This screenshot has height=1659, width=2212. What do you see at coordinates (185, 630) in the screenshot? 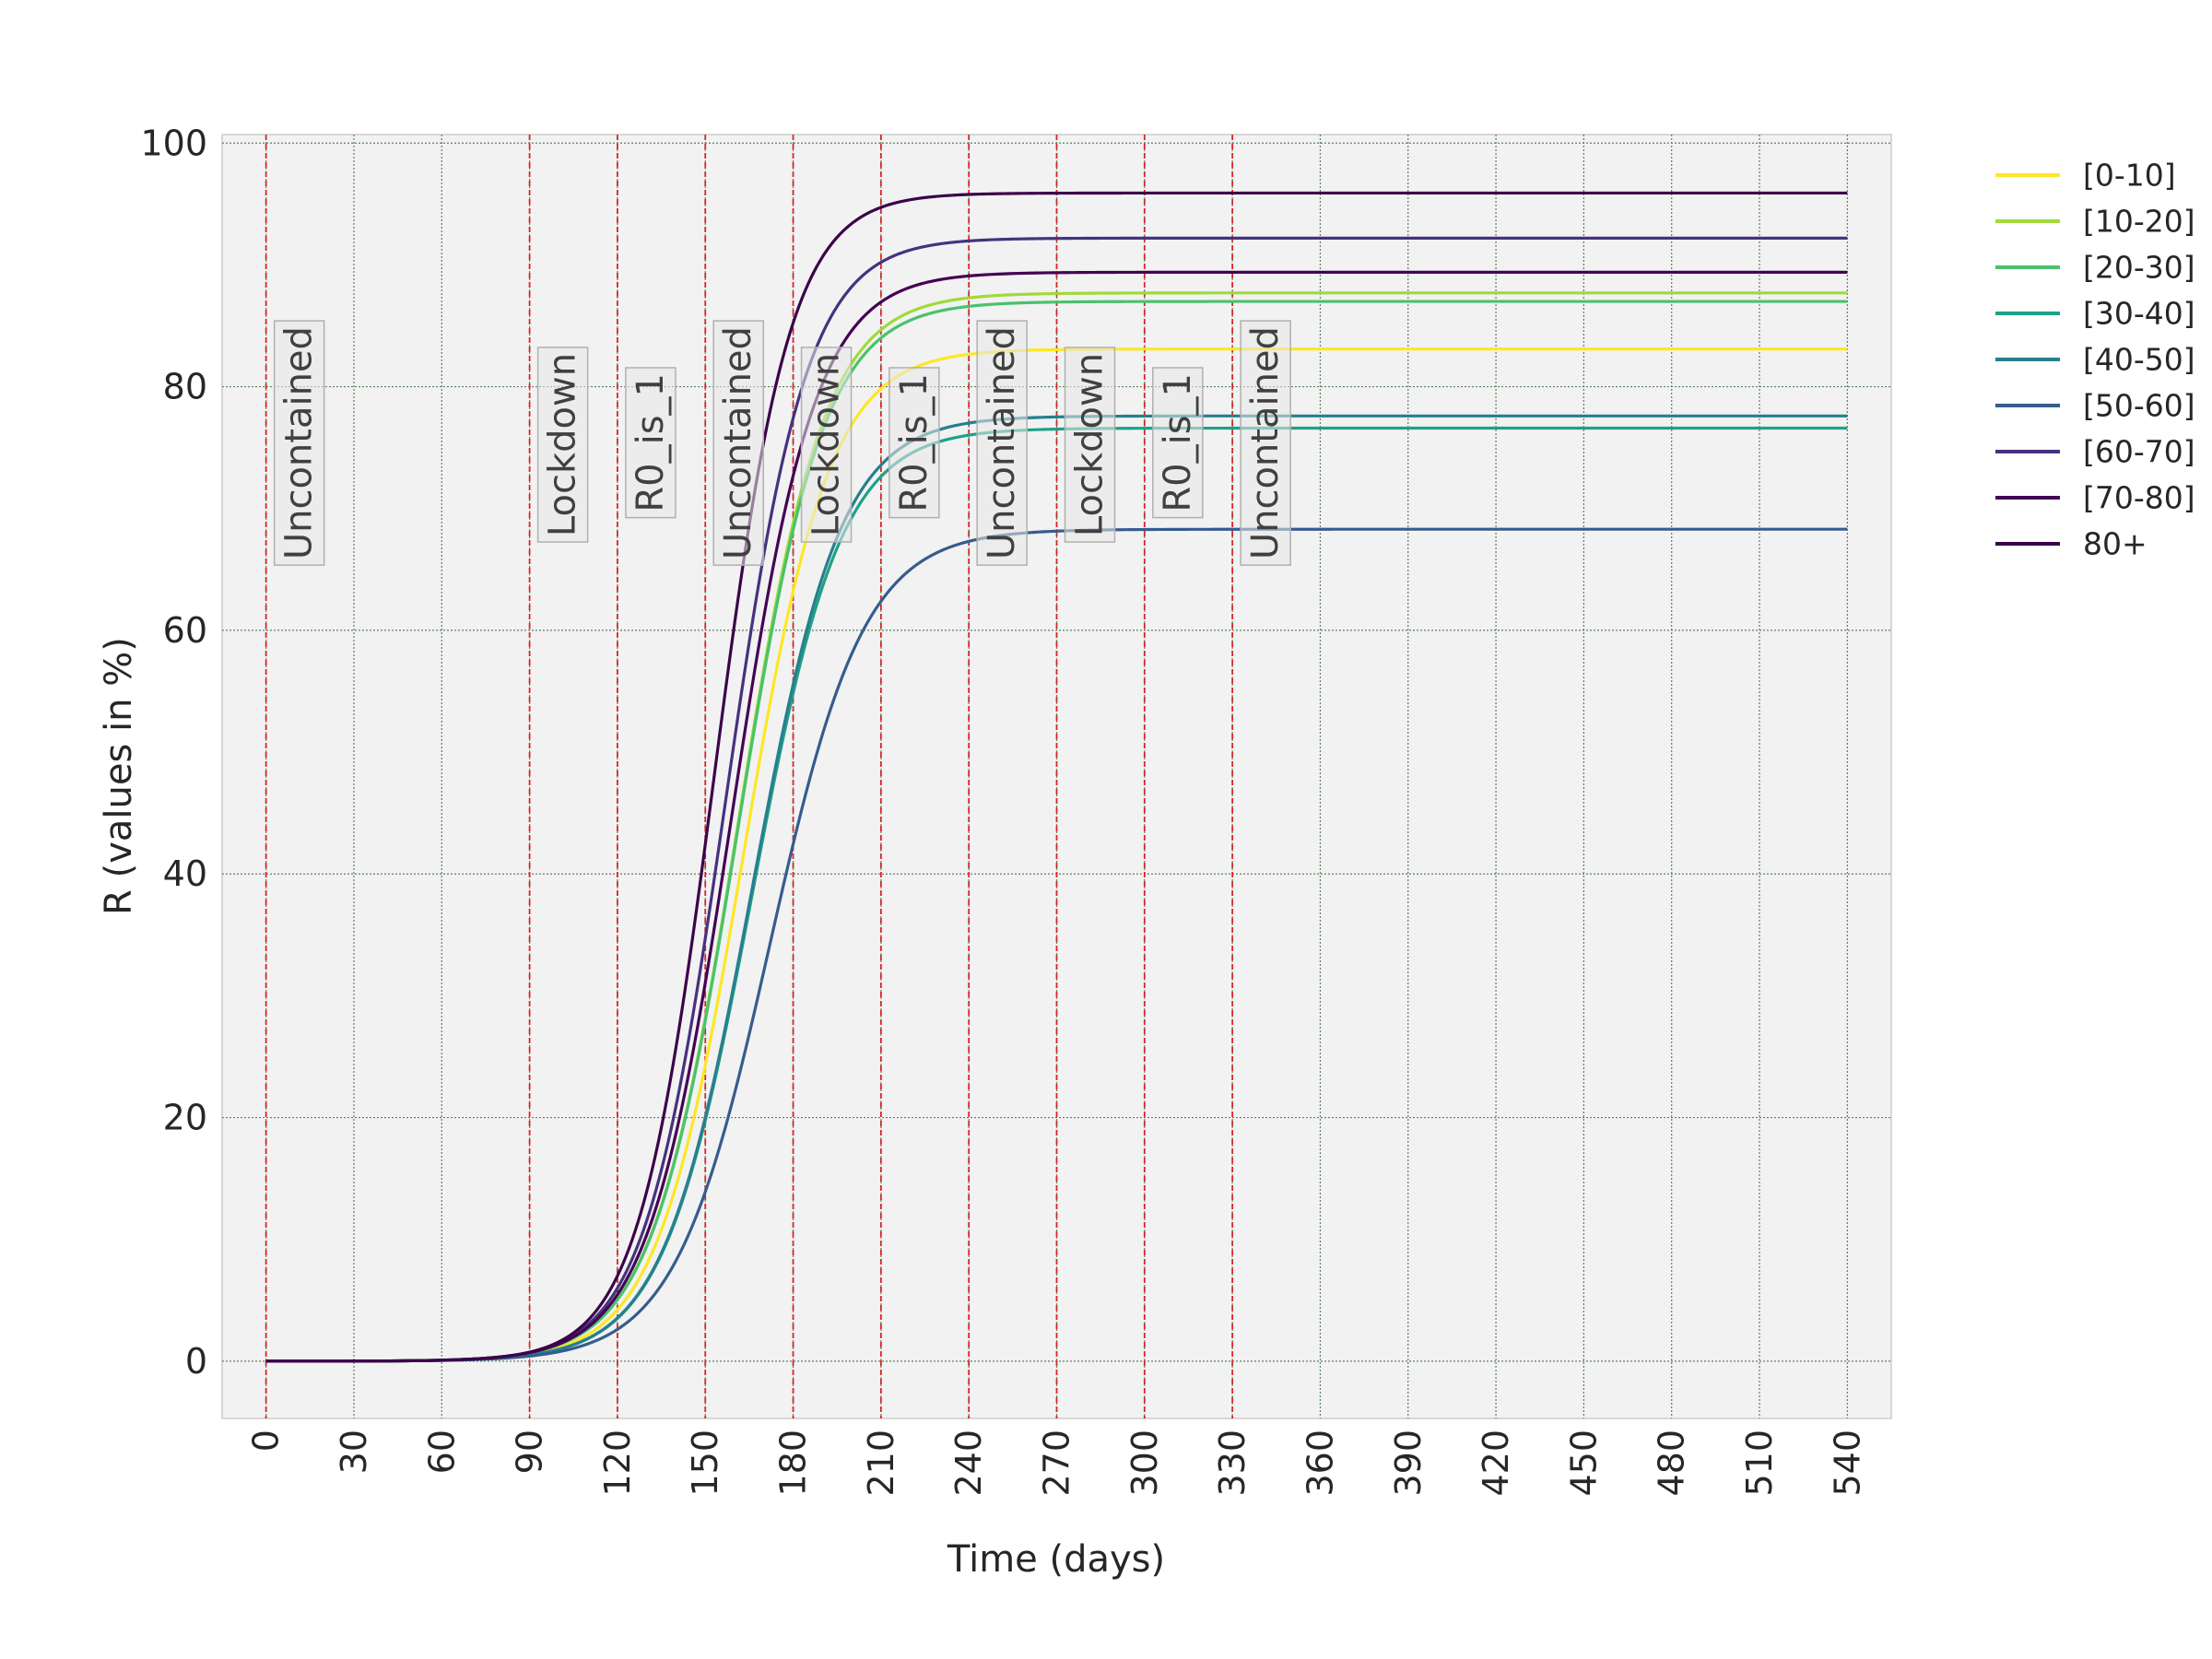
I see `y-tick-label: 60` at bounding box center [185, 630].